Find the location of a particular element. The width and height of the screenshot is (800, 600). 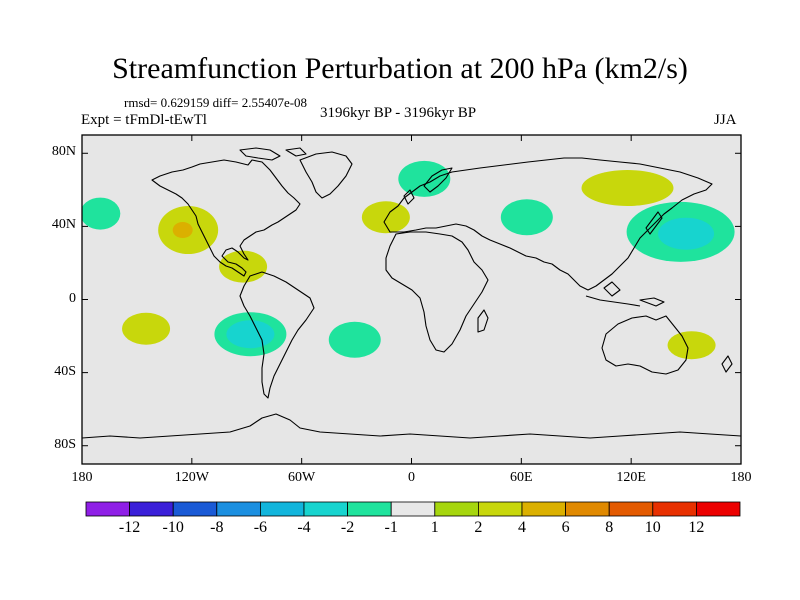

season-label: JJA is located at coordinates (725, 120).